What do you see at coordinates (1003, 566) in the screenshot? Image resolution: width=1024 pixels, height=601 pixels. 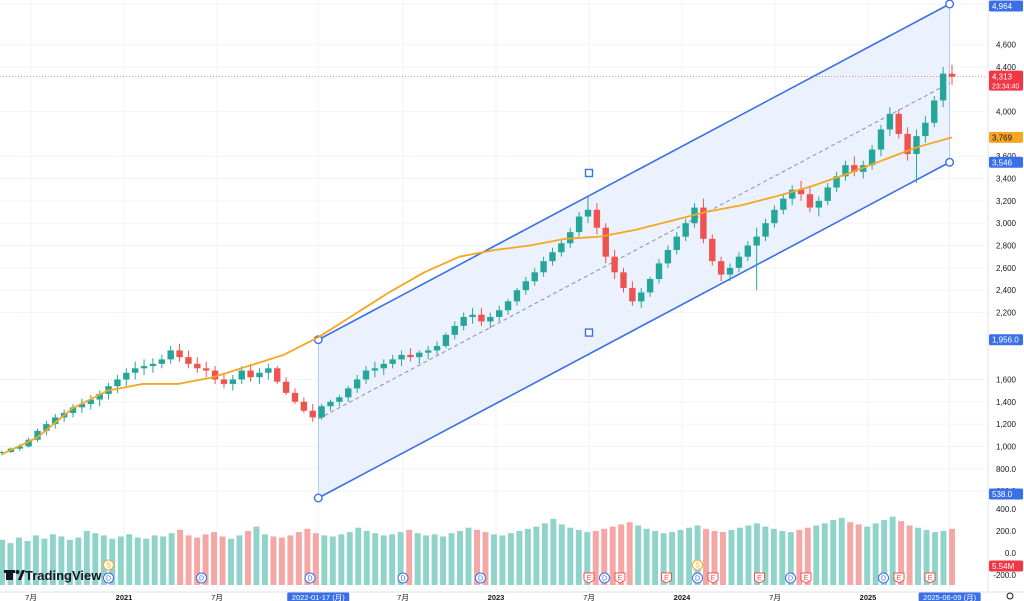 I see `volume-last-label-text: 5.54M` at bounding box center [1003, 566].